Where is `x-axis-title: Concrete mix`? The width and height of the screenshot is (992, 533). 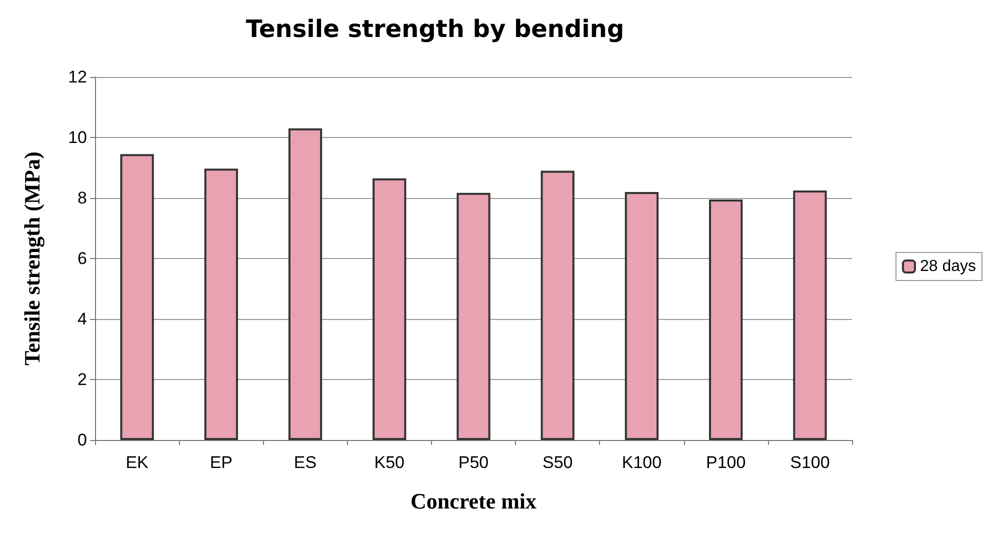 x-axis-title: Concrete mix is located at coordinates (473, 501).